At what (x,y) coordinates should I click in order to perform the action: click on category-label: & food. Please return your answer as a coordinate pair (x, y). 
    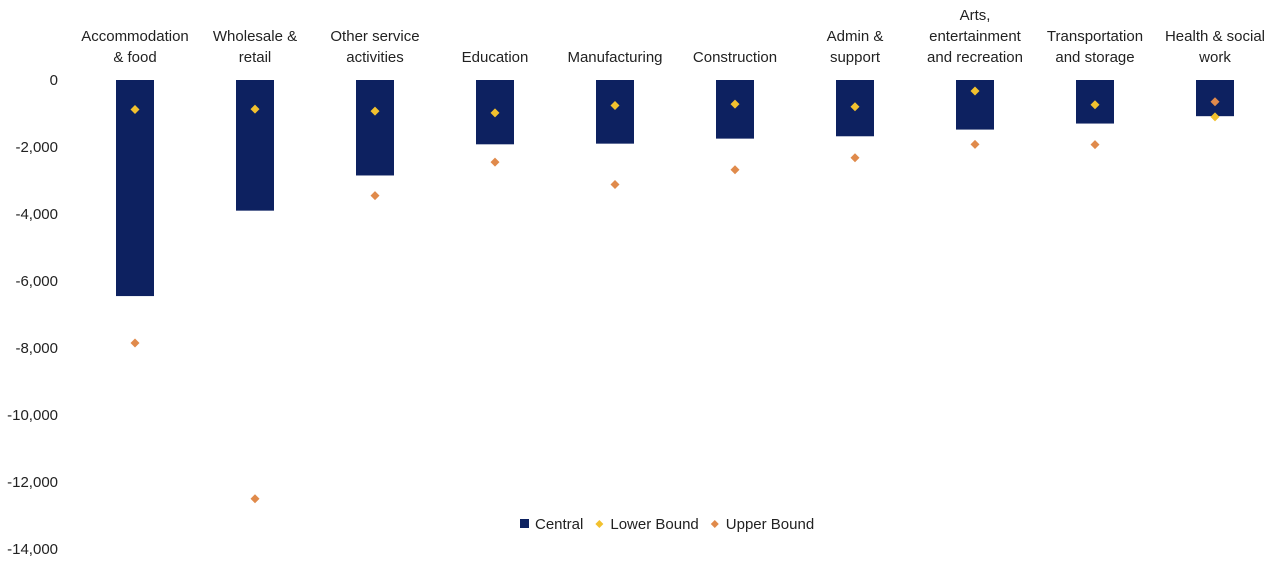
    Looking at the image, I should click on (134, 57).